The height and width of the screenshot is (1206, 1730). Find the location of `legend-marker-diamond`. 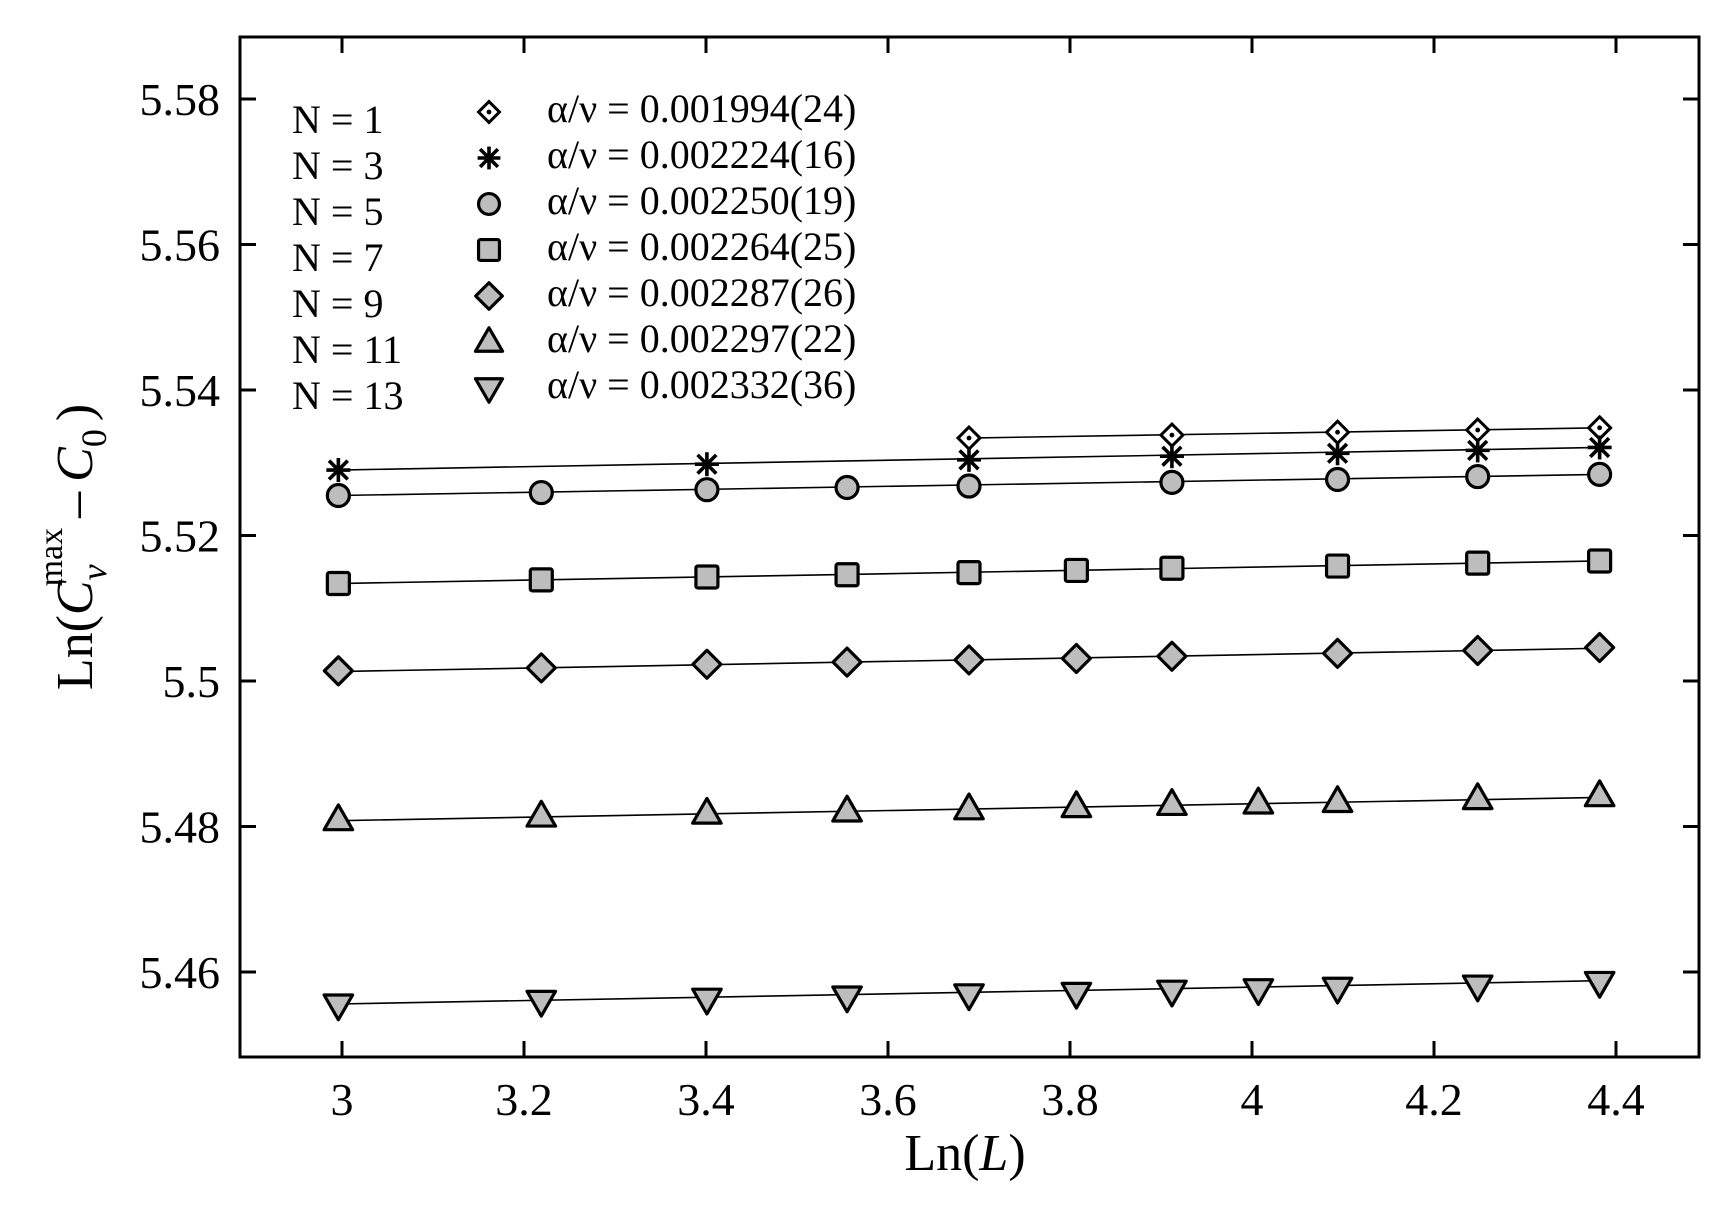

legend-marker-diamond is located at coordinates (489, 296).